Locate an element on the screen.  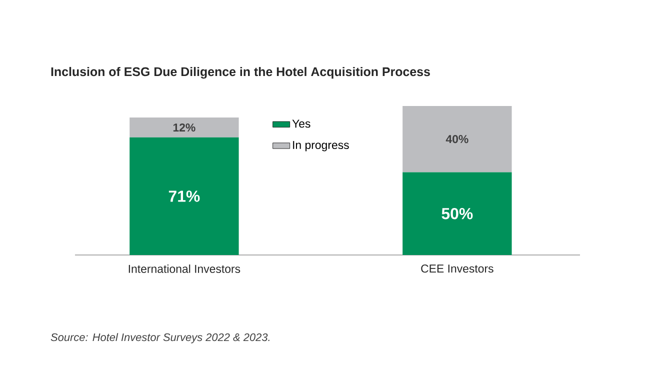
data-label: 71% is located at coordinates (184, 196).